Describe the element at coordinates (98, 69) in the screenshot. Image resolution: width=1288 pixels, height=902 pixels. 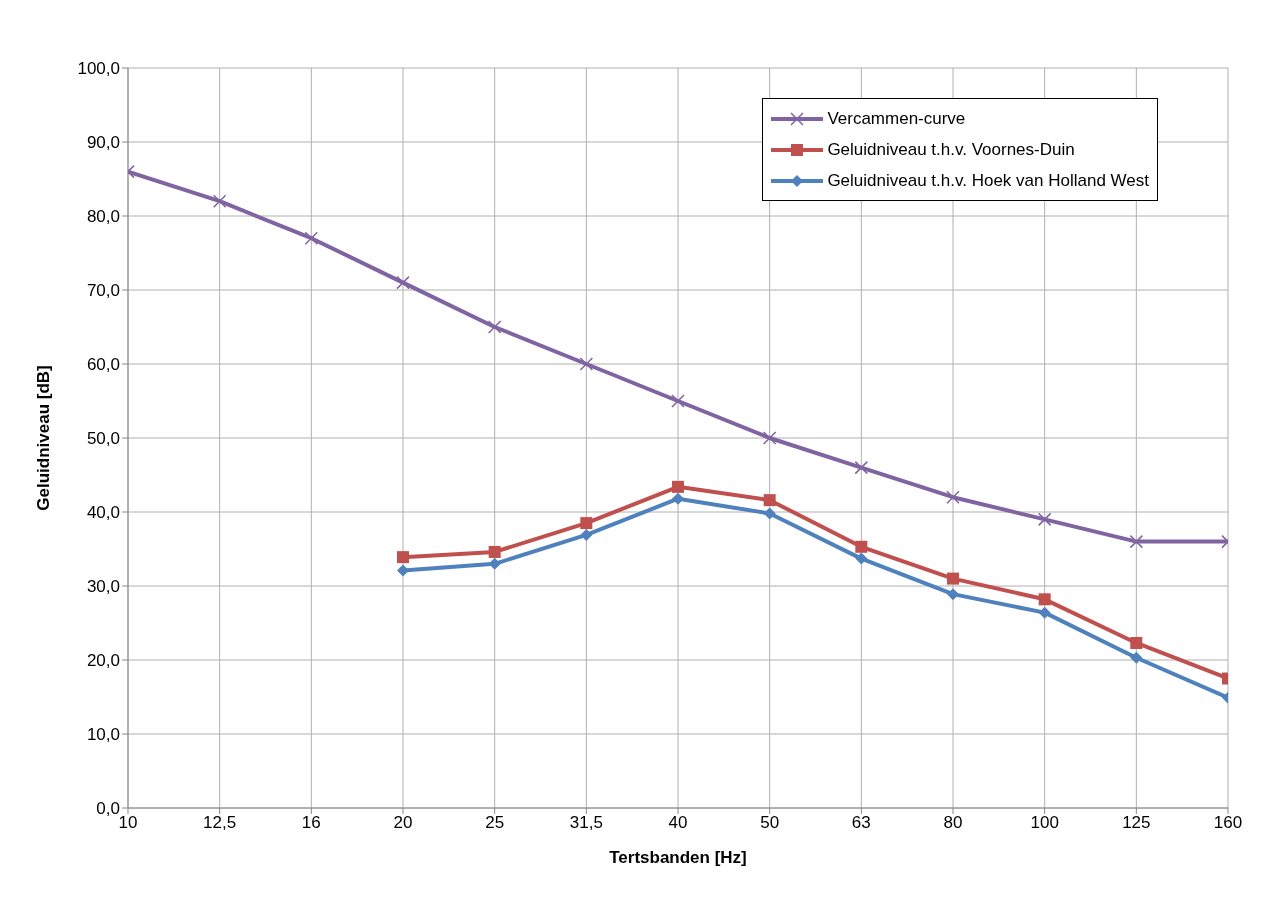
I see `y-tick-label: 100,0` at that location.